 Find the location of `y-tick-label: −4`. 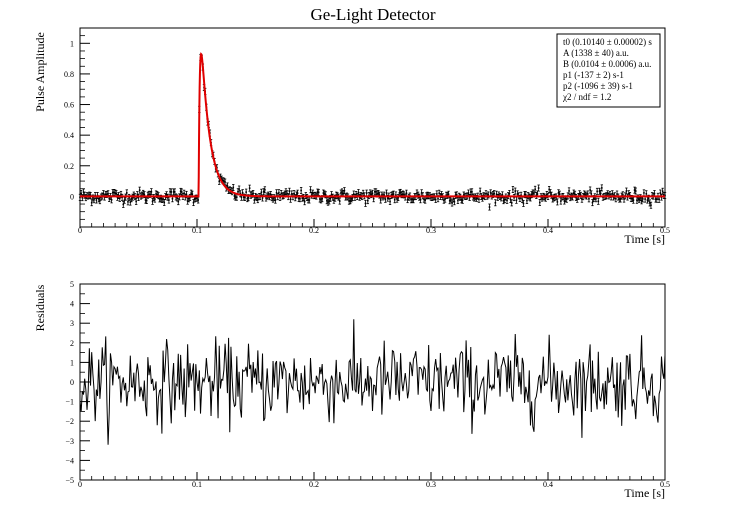

y-tick-label: −4 is located at coordinates (69, 460).